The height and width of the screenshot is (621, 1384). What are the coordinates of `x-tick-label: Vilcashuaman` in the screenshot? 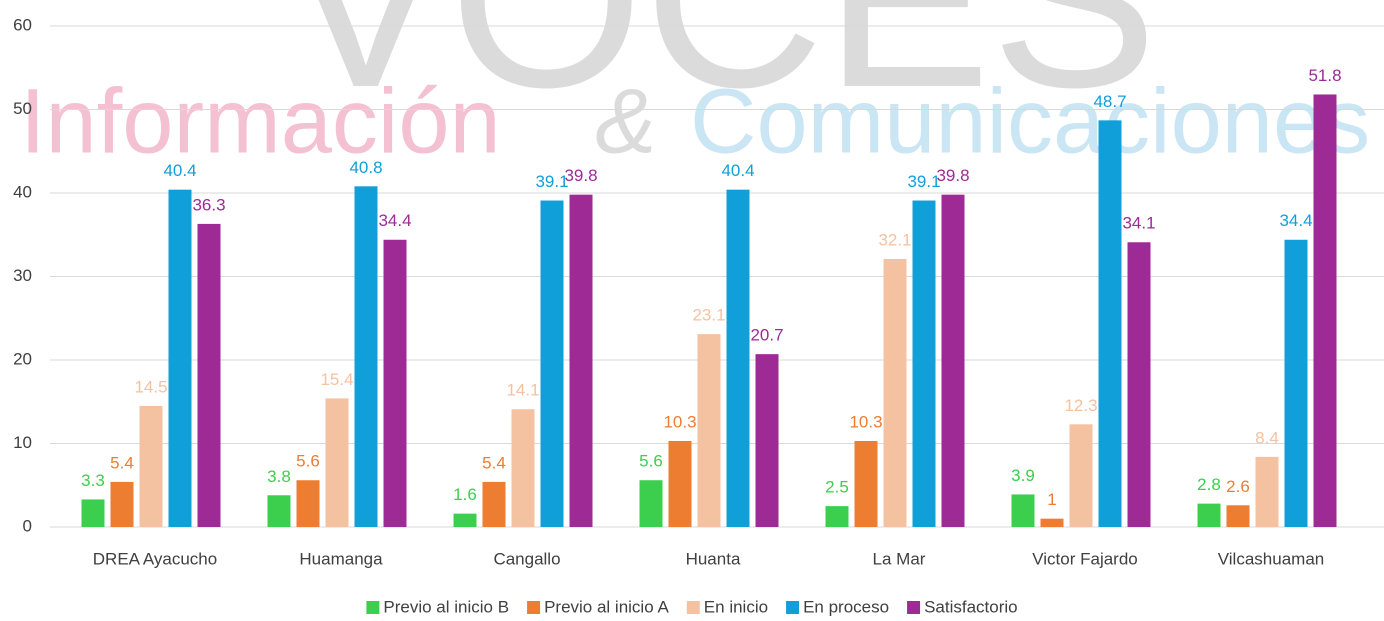 It's located at (1271, 558).